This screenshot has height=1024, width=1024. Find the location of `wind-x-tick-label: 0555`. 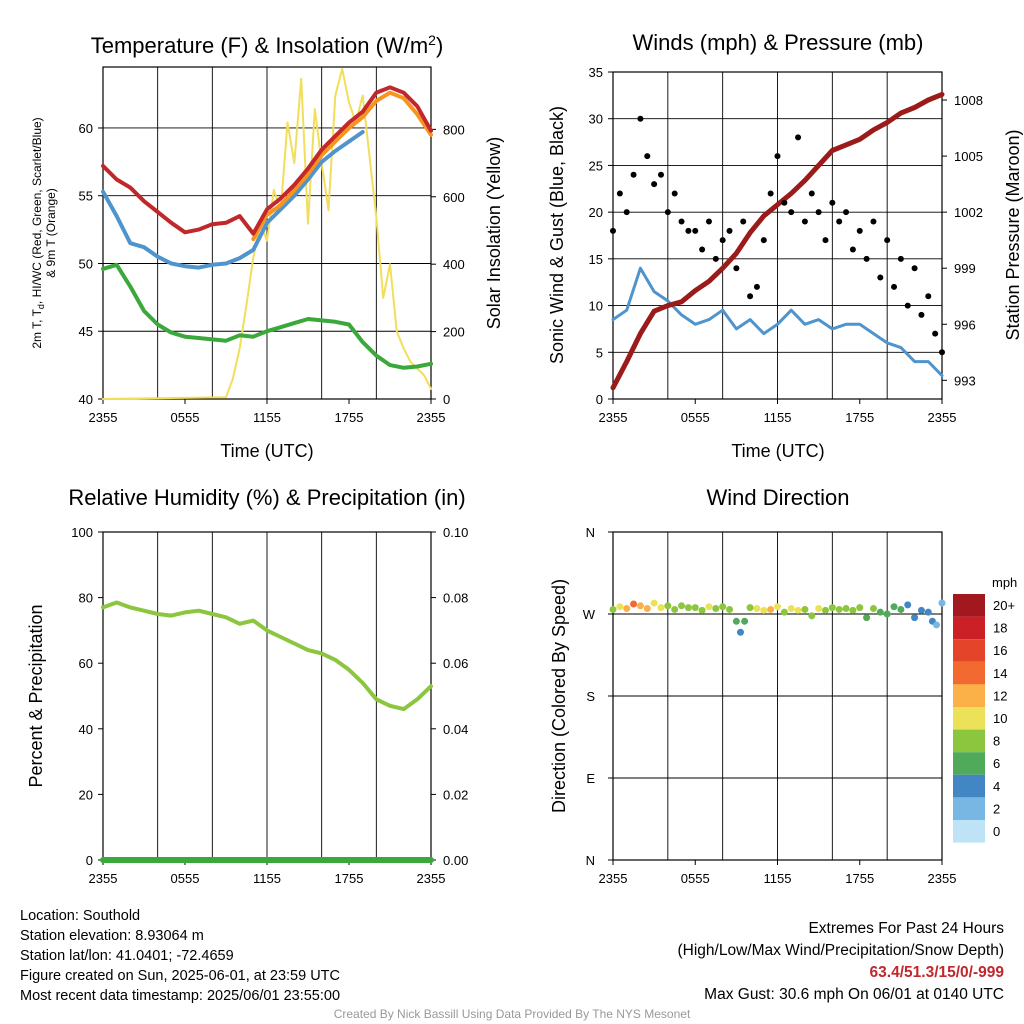

wind-x-tick-label: 0555 is located at coordinates (695, 417).